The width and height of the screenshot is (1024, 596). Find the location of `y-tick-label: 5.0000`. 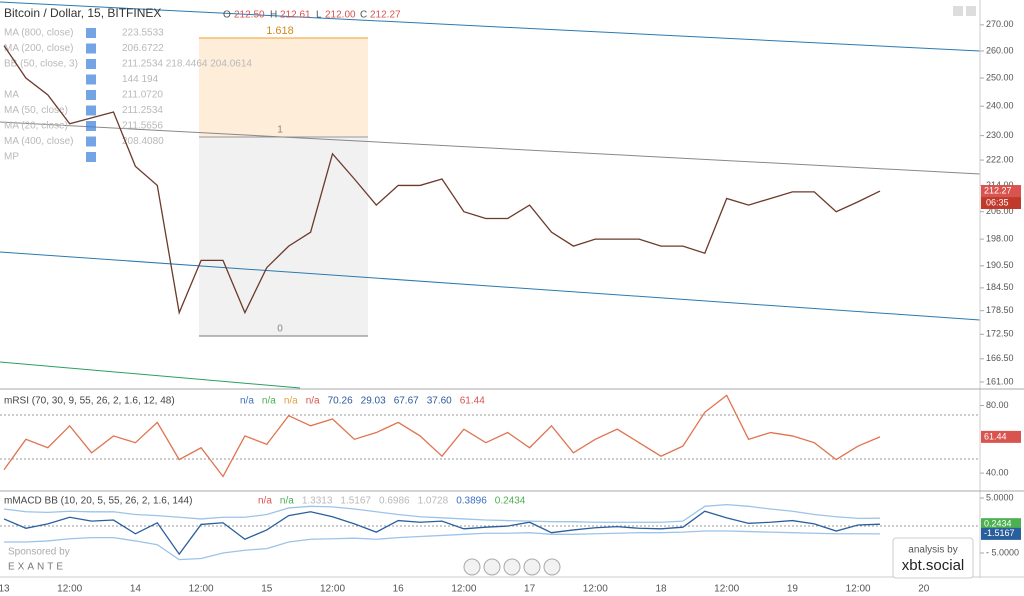

y-tick-label: 5.0000 is located at coordinates (1000, 497).